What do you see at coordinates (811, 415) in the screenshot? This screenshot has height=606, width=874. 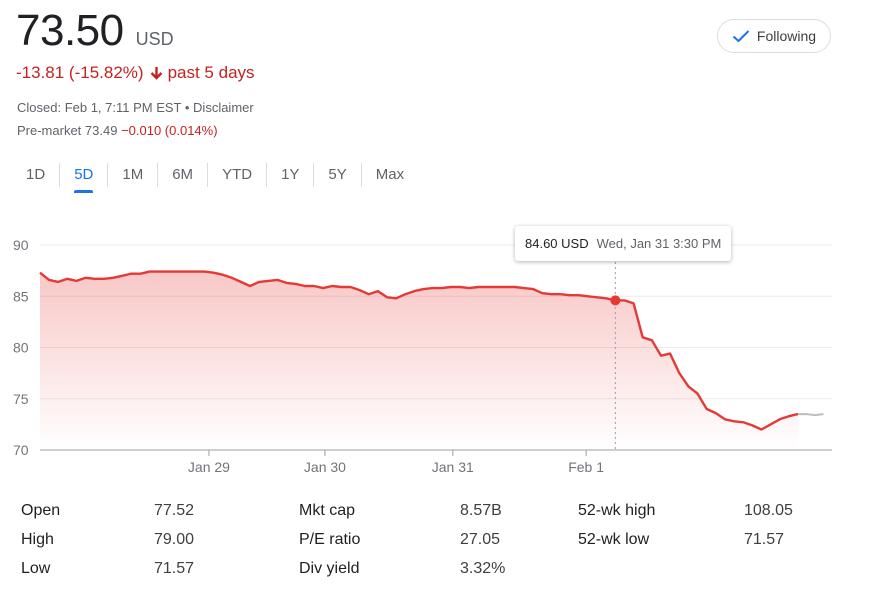 I see `afterhours-series-line` at bounding box center [811, 415].